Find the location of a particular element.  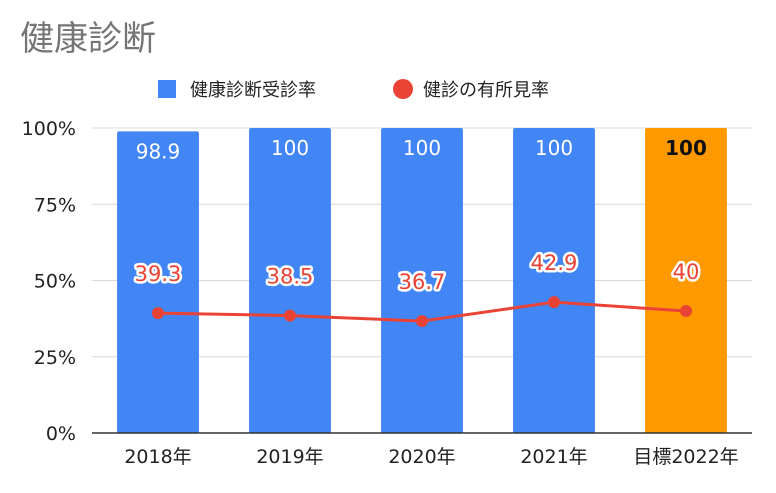

line-data-label: 38.5 is located at coordinates (290, 277).